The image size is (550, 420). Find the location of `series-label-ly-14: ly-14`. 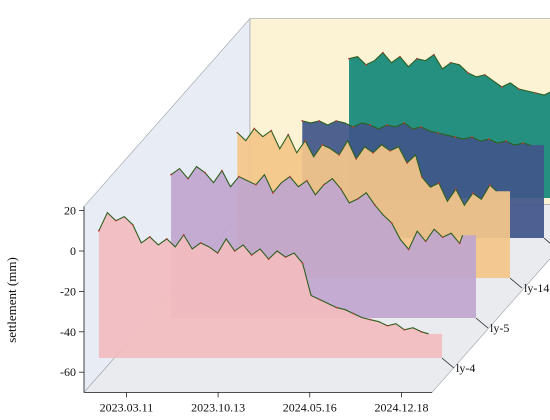

series-label-ly-14: ly-14 is located at coordinates (536, 288).